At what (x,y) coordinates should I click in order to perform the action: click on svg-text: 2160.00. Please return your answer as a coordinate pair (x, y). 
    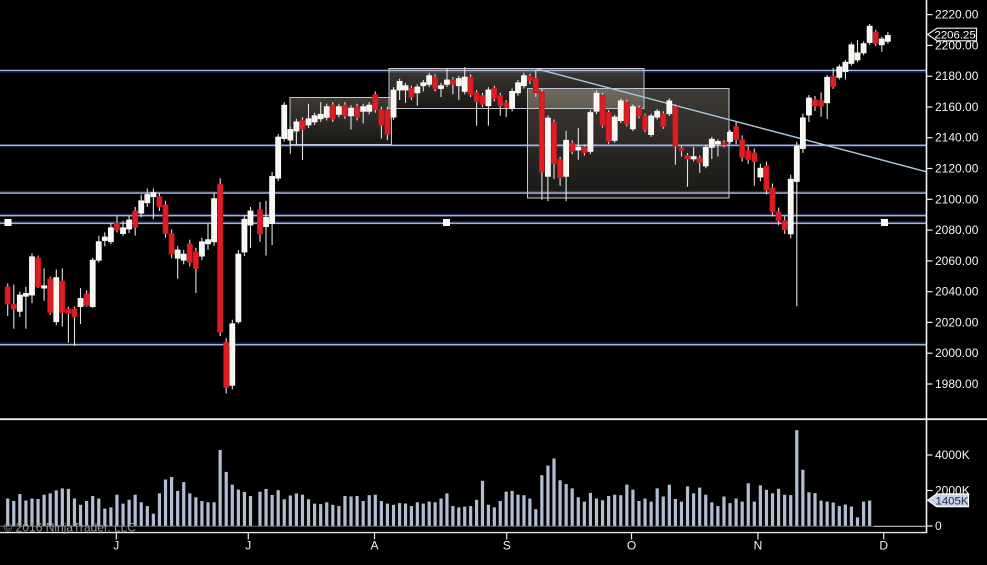
    Looking at the image, I should click on (957, 107).